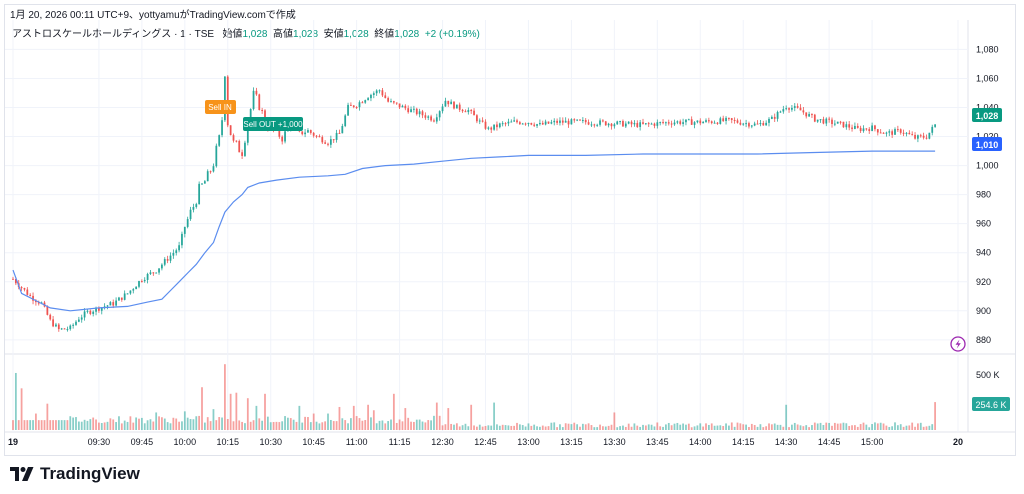 The image size is (1024, 494). I want to click on price-tick-label: 940, so click(983, 253).